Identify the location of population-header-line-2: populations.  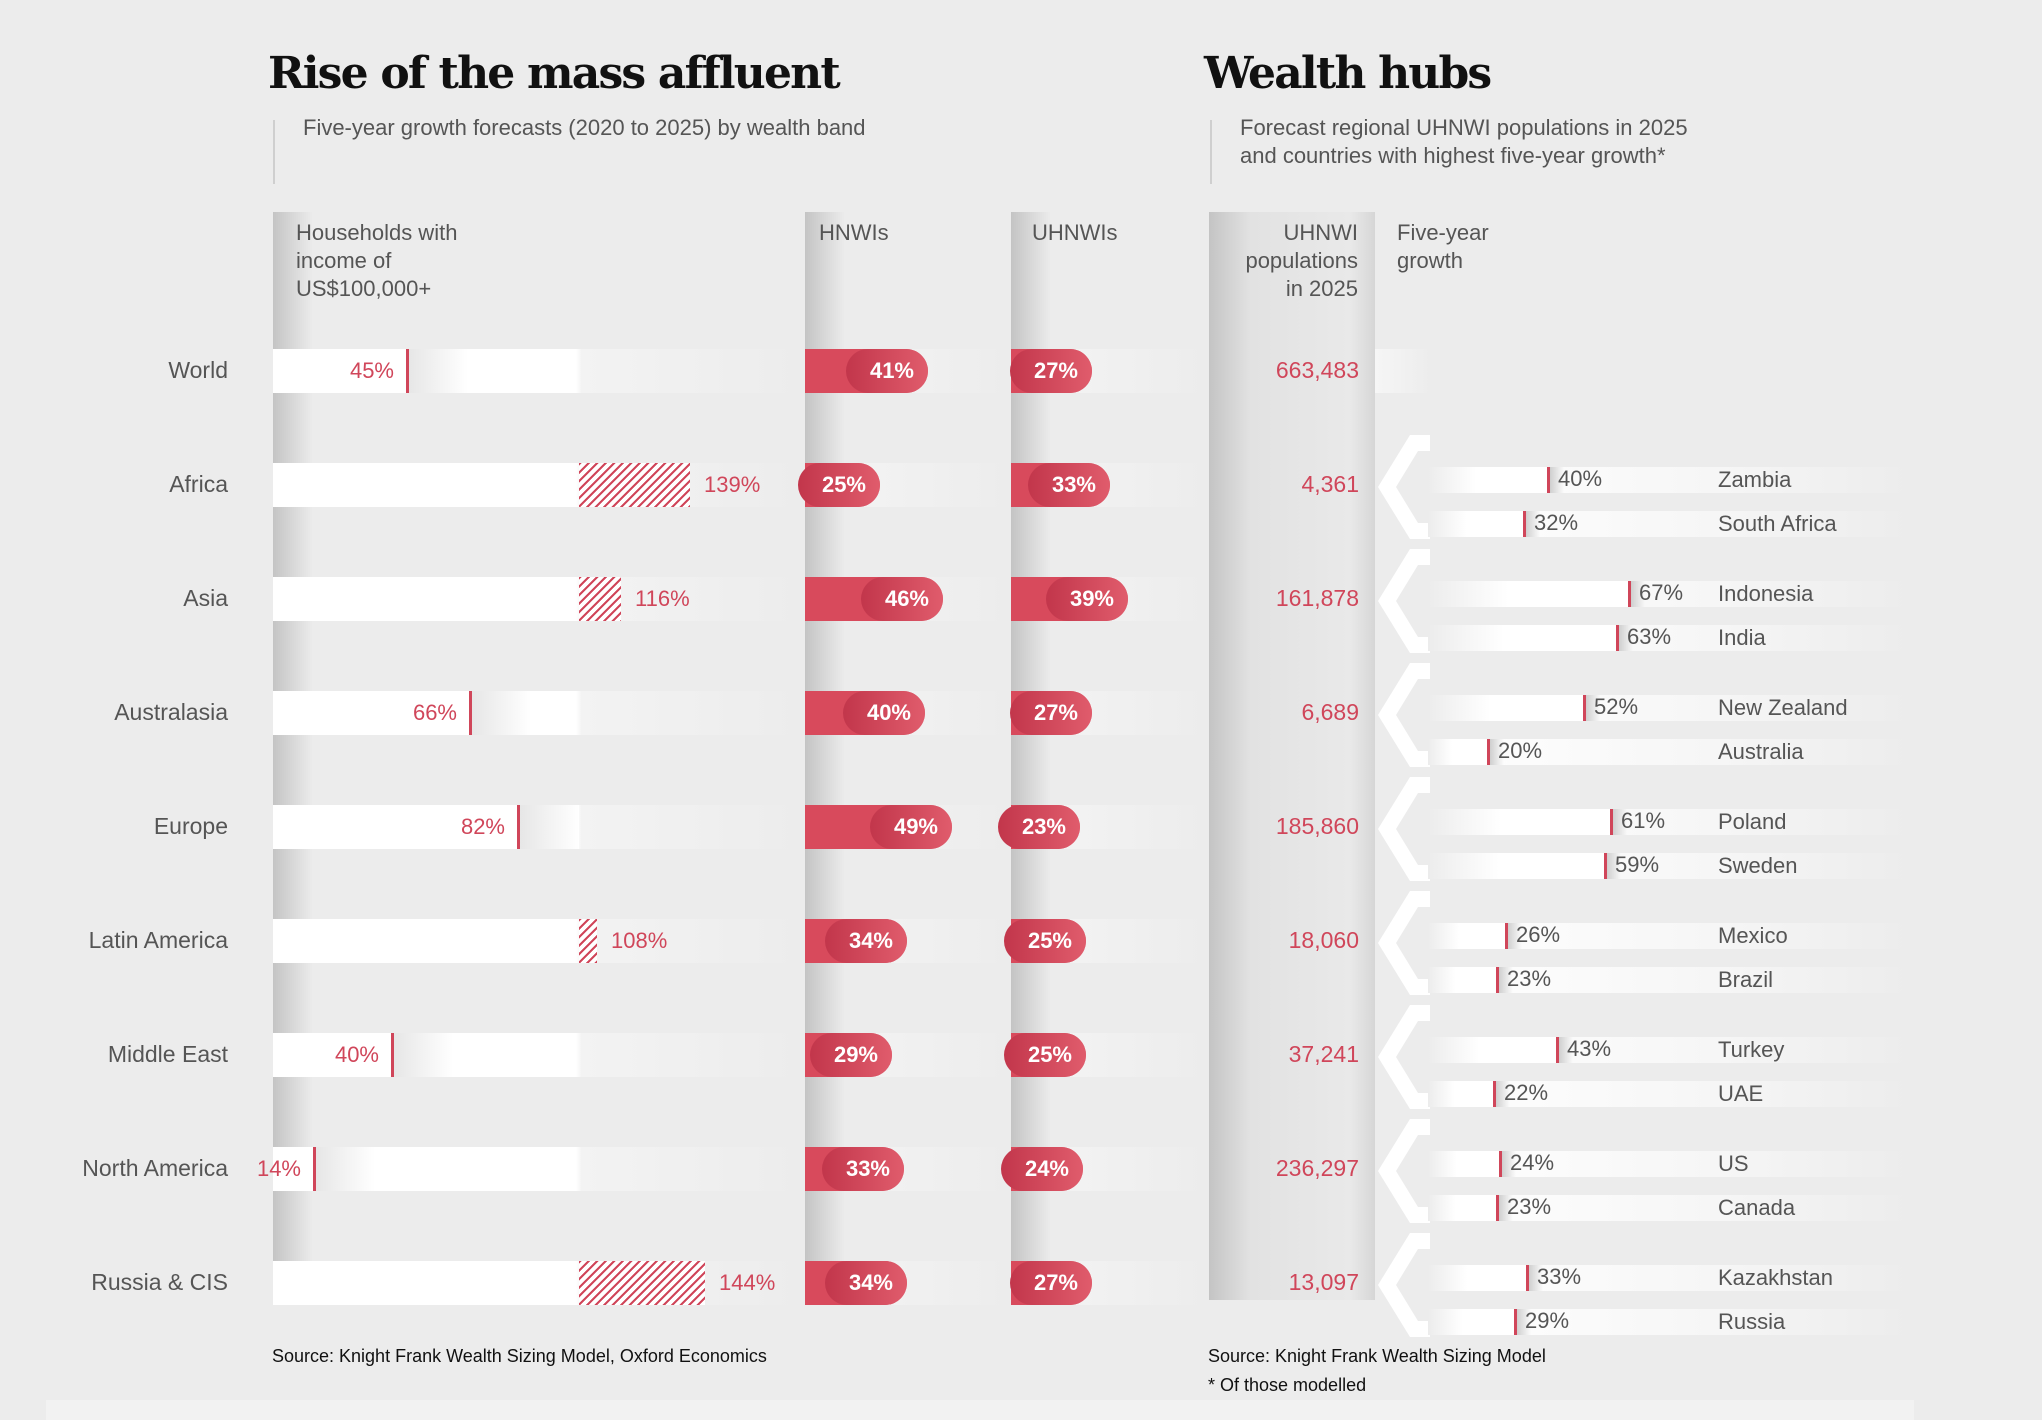
(1301, 260).